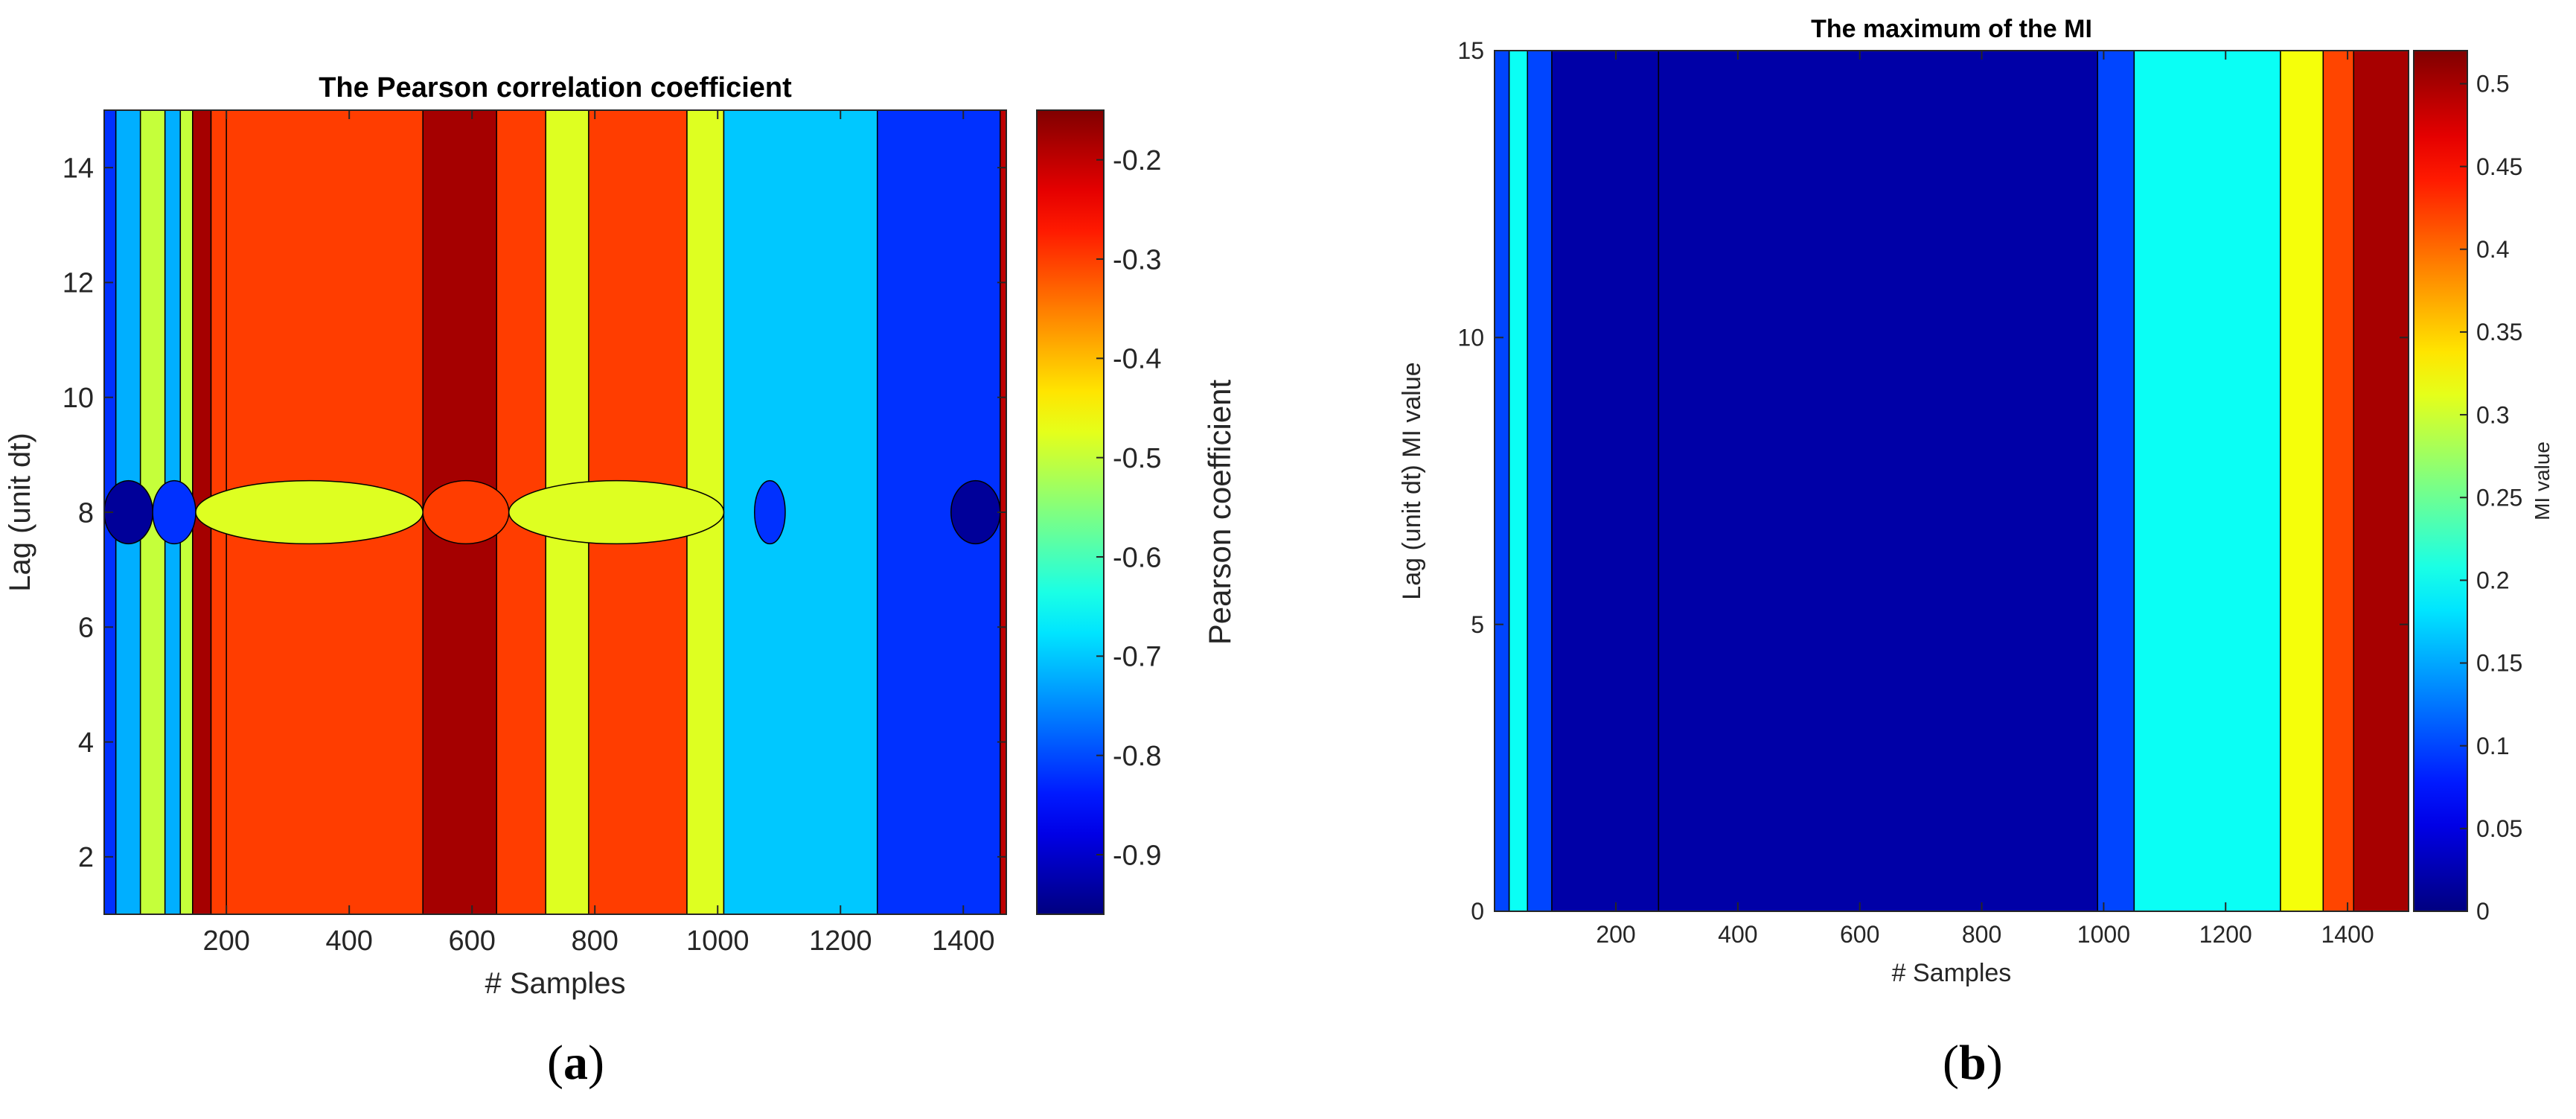 The height and width of the screenshot is (1119, 2576). What do you see at coordinates (555, 87) in the screenshot?
I see `chart-title: The Pearson correlation coefficient` at bounding box center [555, 87].